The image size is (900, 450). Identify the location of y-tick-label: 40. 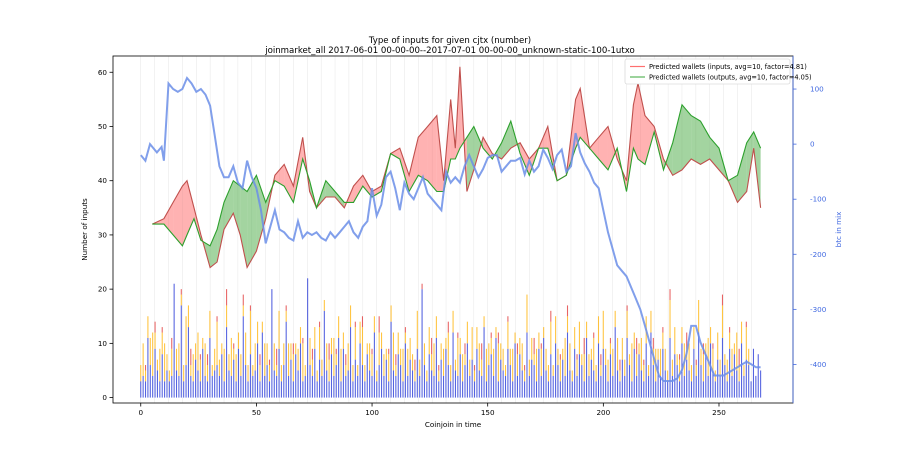
(103, 180).